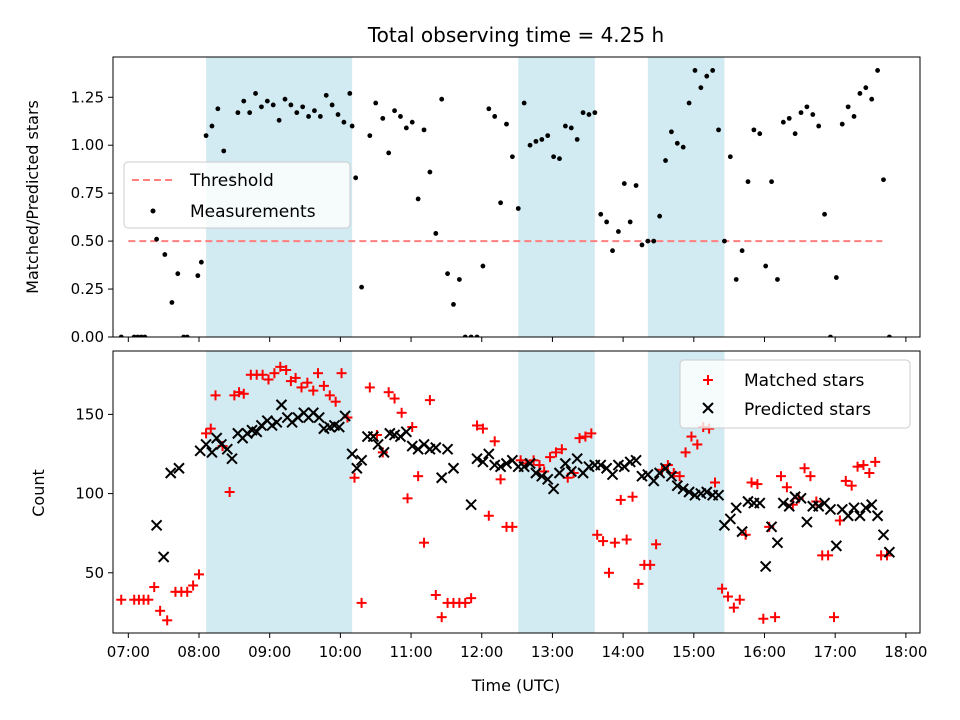 This screenshot has width=960, height=720. Describe the element at coordinates (481, 652) in the screenshot. I see `x-tick-label: 12:00` at that location.